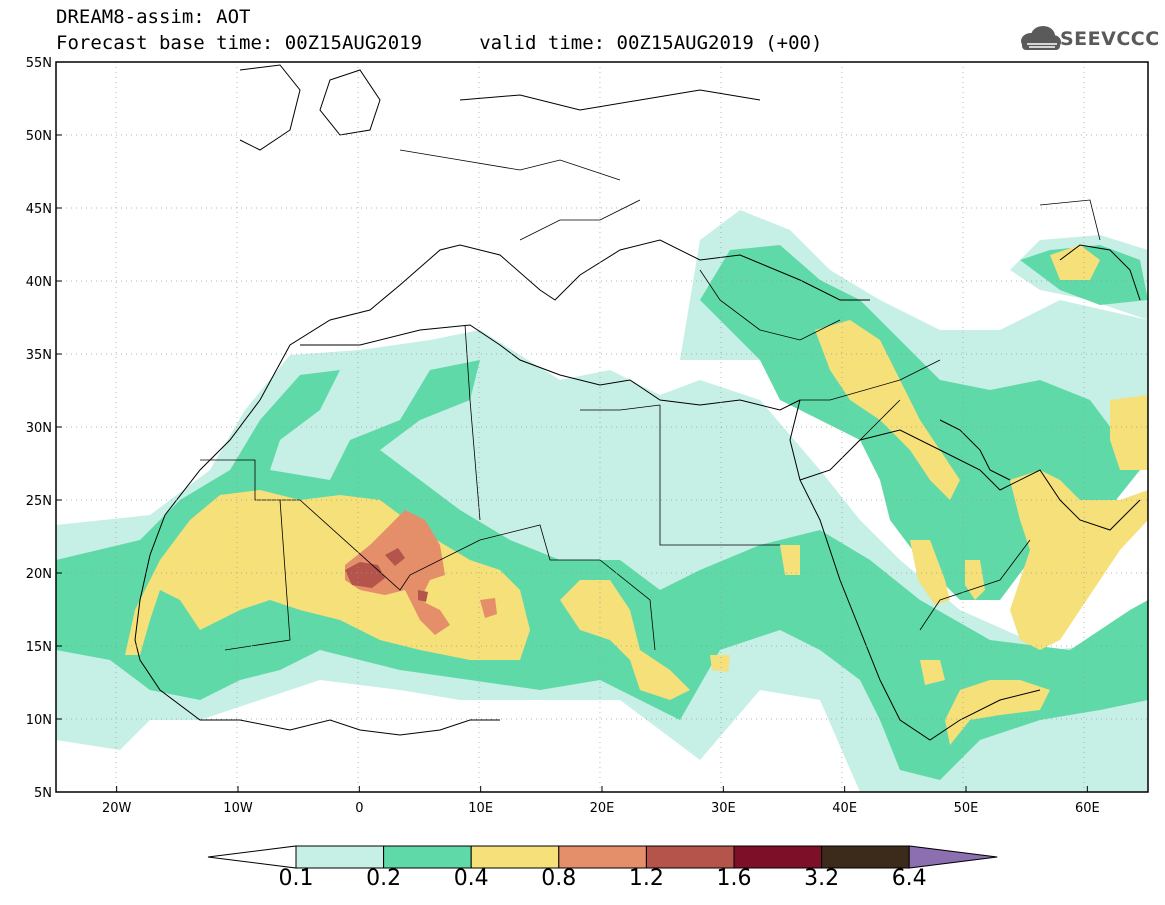 This screenshot has width=1165, height=905. What do you see at coordinates (39, 282) in the screenshot?
I see `lat-tick-label: 40N` at bounding box center [39, 282].